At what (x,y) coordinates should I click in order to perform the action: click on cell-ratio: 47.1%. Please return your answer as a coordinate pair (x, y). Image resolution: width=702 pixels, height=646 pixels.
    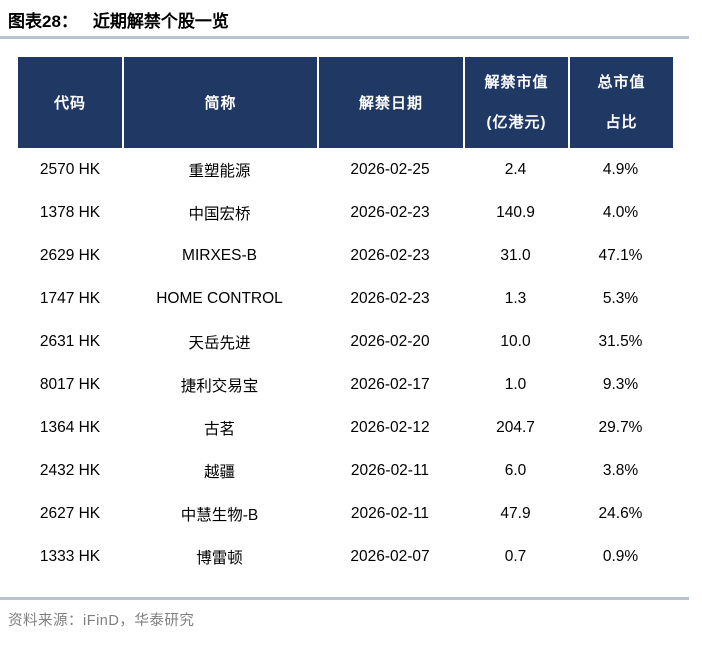
    Looking at the image, I should click on (620, 255).